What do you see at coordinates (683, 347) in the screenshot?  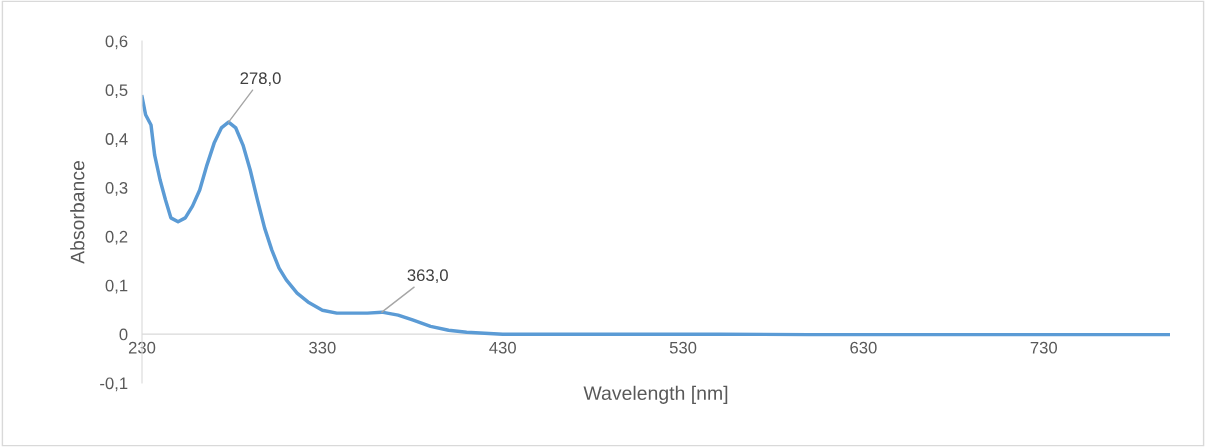 I see `x-tick-label: 530` at bounding box center [683, 347].